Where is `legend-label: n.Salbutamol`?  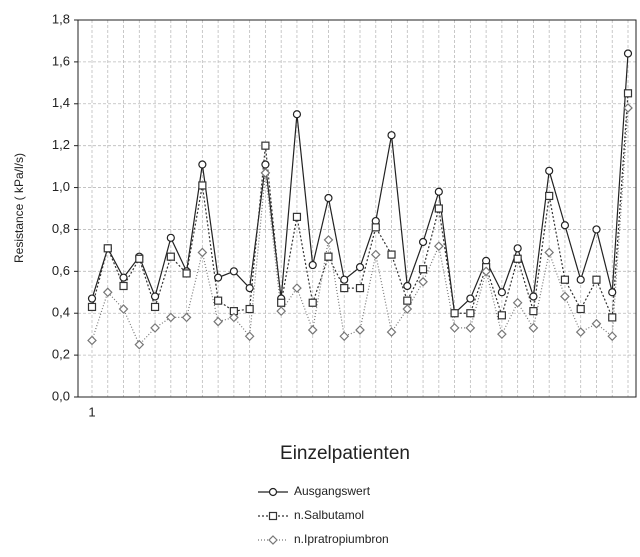
legend-label: n.Salbutamol is located at coordinates (329, 515).